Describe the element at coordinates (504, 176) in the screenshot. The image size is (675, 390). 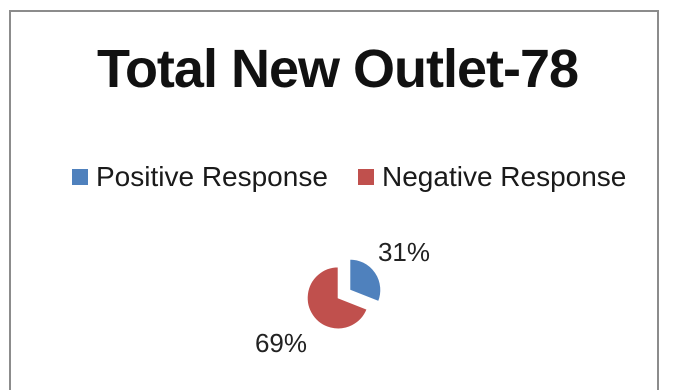
I see `legend-label-negative: Negative Response` at that location.